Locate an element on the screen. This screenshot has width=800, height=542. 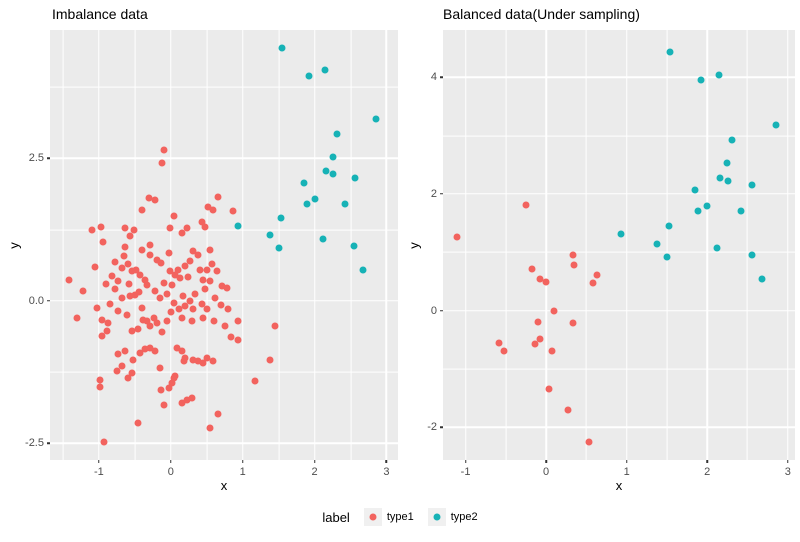
x-tick-label: 0 is located at coordinates (546, 472).